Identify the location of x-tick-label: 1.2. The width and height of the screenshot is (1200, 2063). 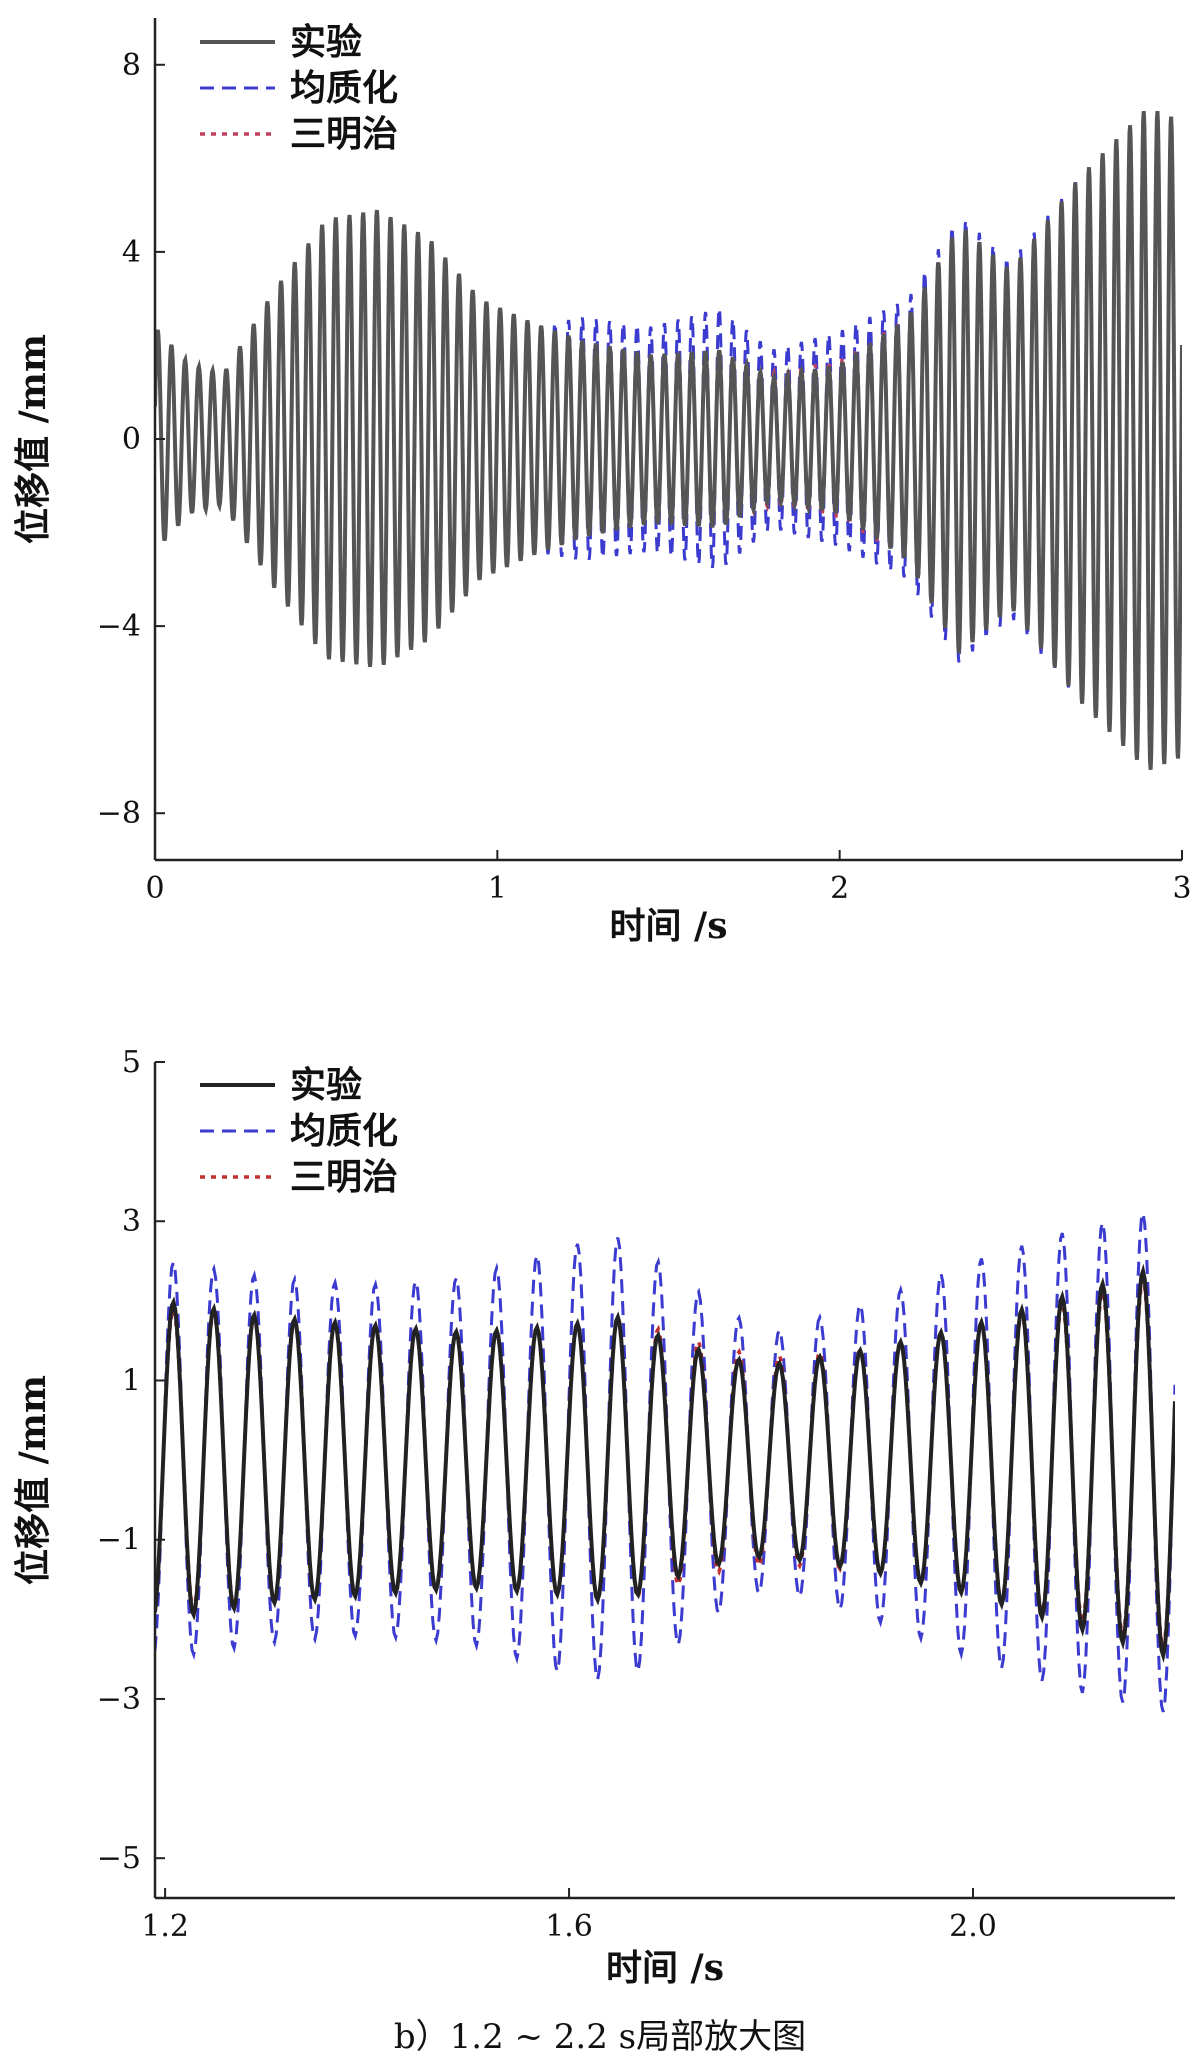
(165, 1926).